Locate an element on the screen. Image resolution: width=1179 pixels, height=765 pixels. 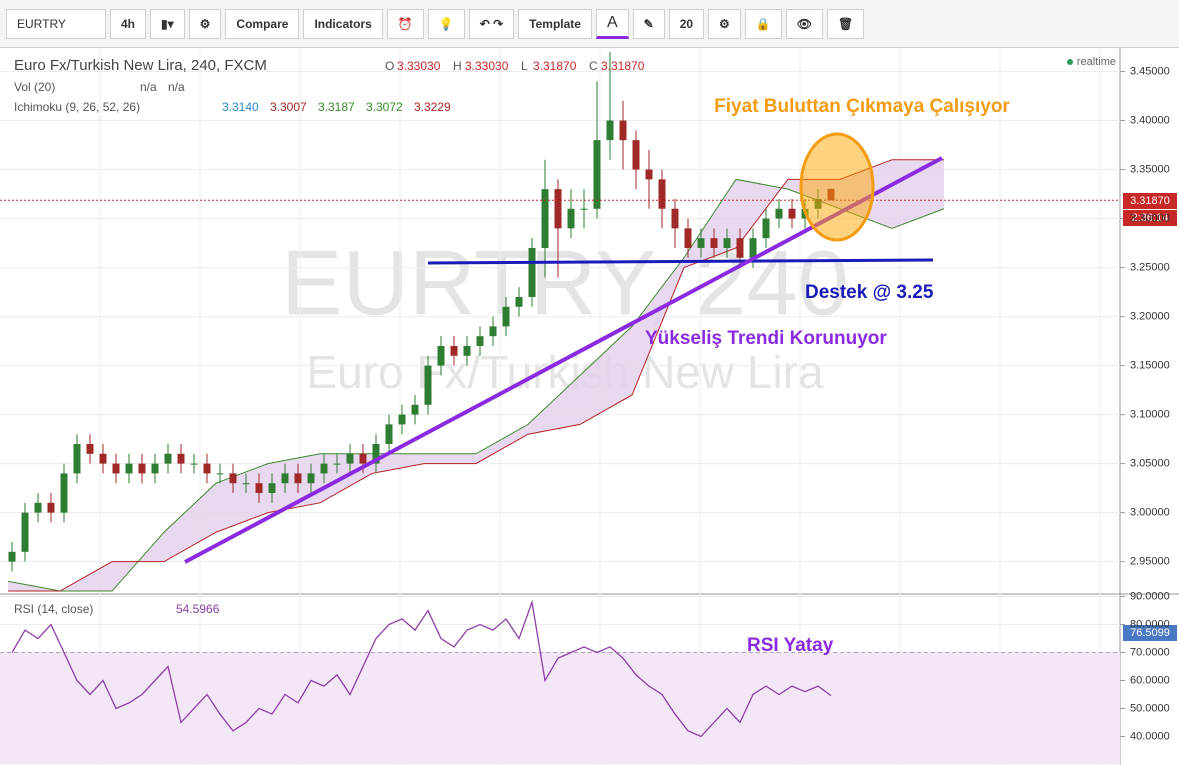
annotation: Yükseliş Trendi Korunuyor is located at coordinates (766, 338).